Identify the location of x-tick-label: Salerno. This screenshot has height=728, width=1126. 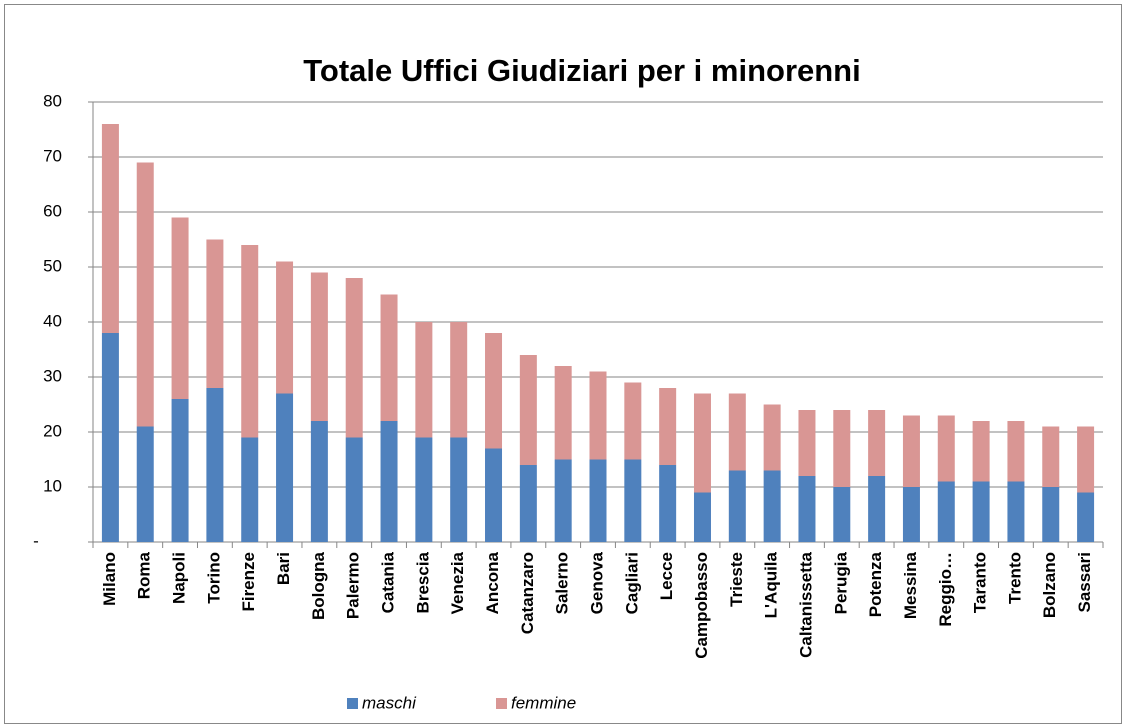
(562, 583).